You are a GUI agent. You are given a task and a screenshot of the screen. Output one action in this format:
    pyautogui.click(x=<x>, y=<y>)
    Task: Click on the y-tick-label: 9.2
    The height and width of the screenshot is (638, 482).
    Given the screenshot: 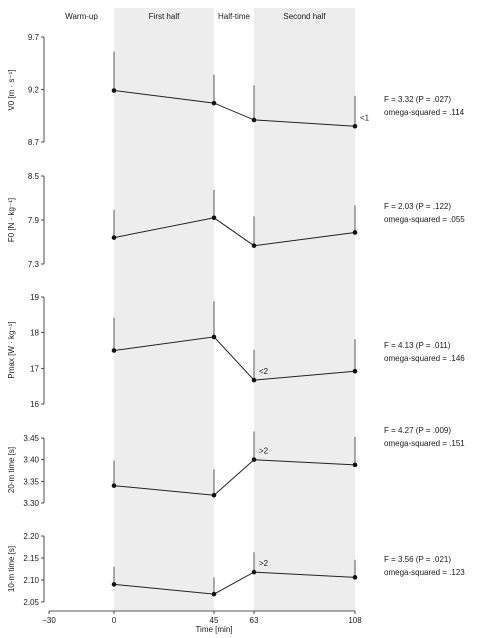 What is the action you would take?
    pyautogui.click(x=34, y=90)
    